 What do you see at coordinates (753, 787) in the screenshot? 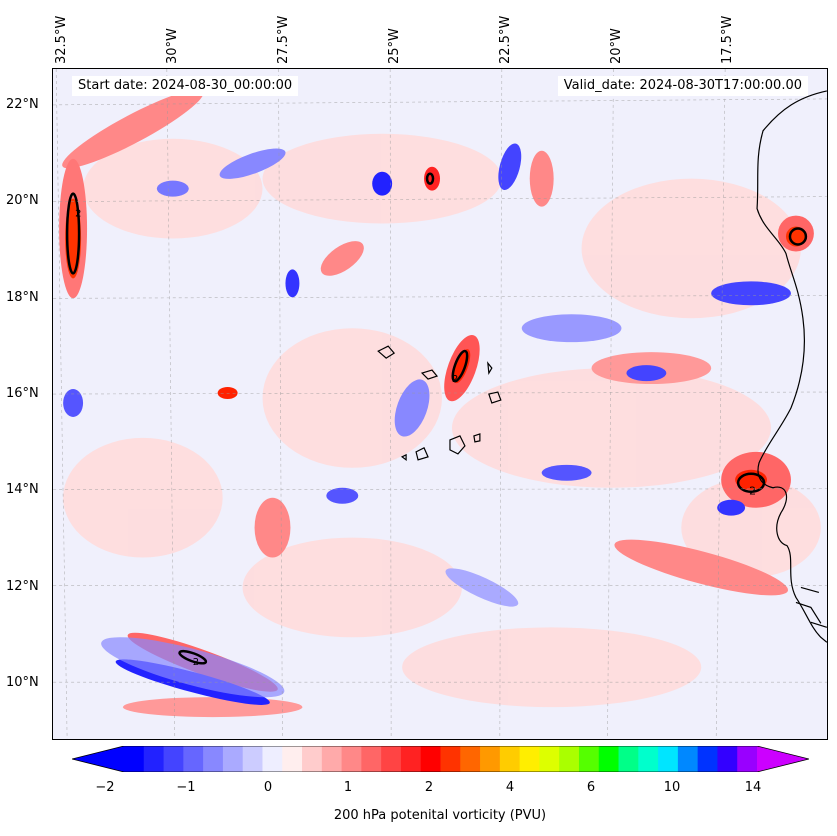
I see `colorbar-tick-label: 14` at bounding box center [753, 787].